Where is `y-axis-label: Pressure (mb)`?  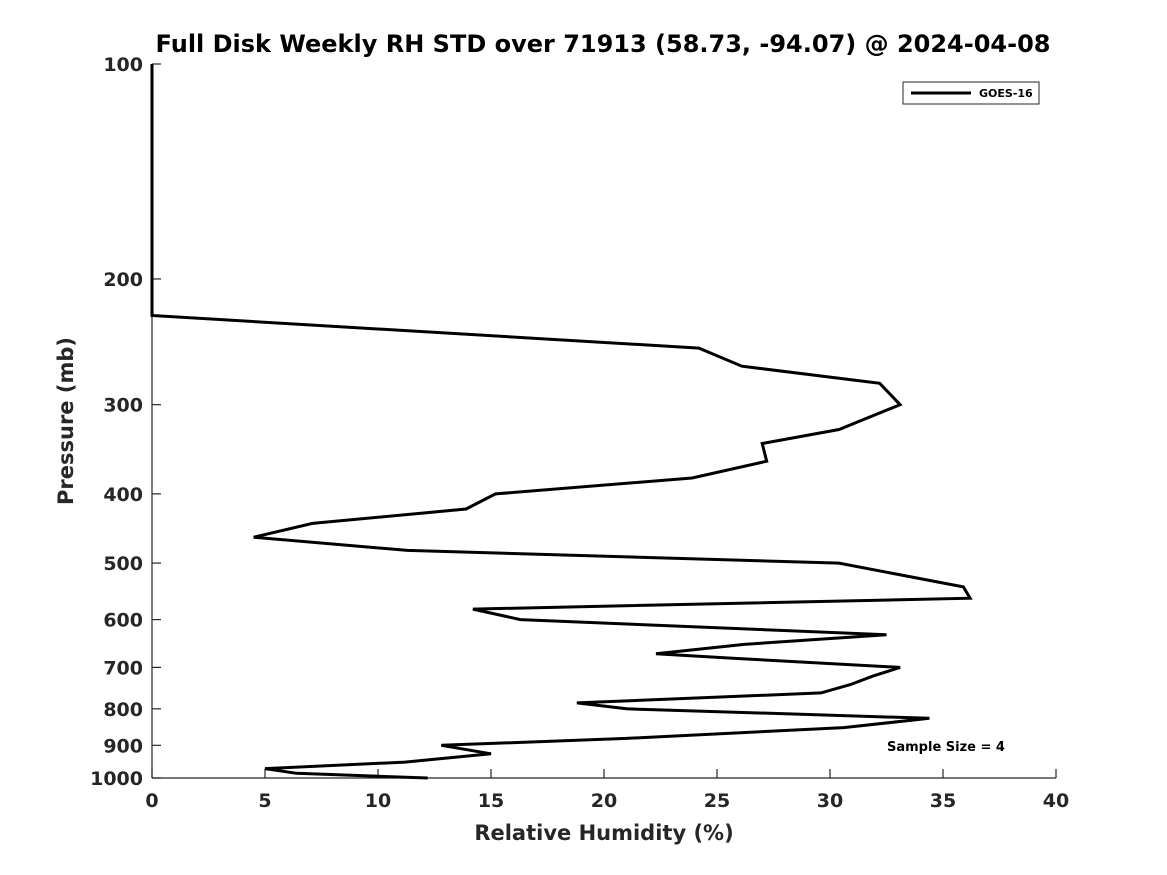 y-axis-label: Pressure (mb) is located at coordinates (66, 421).